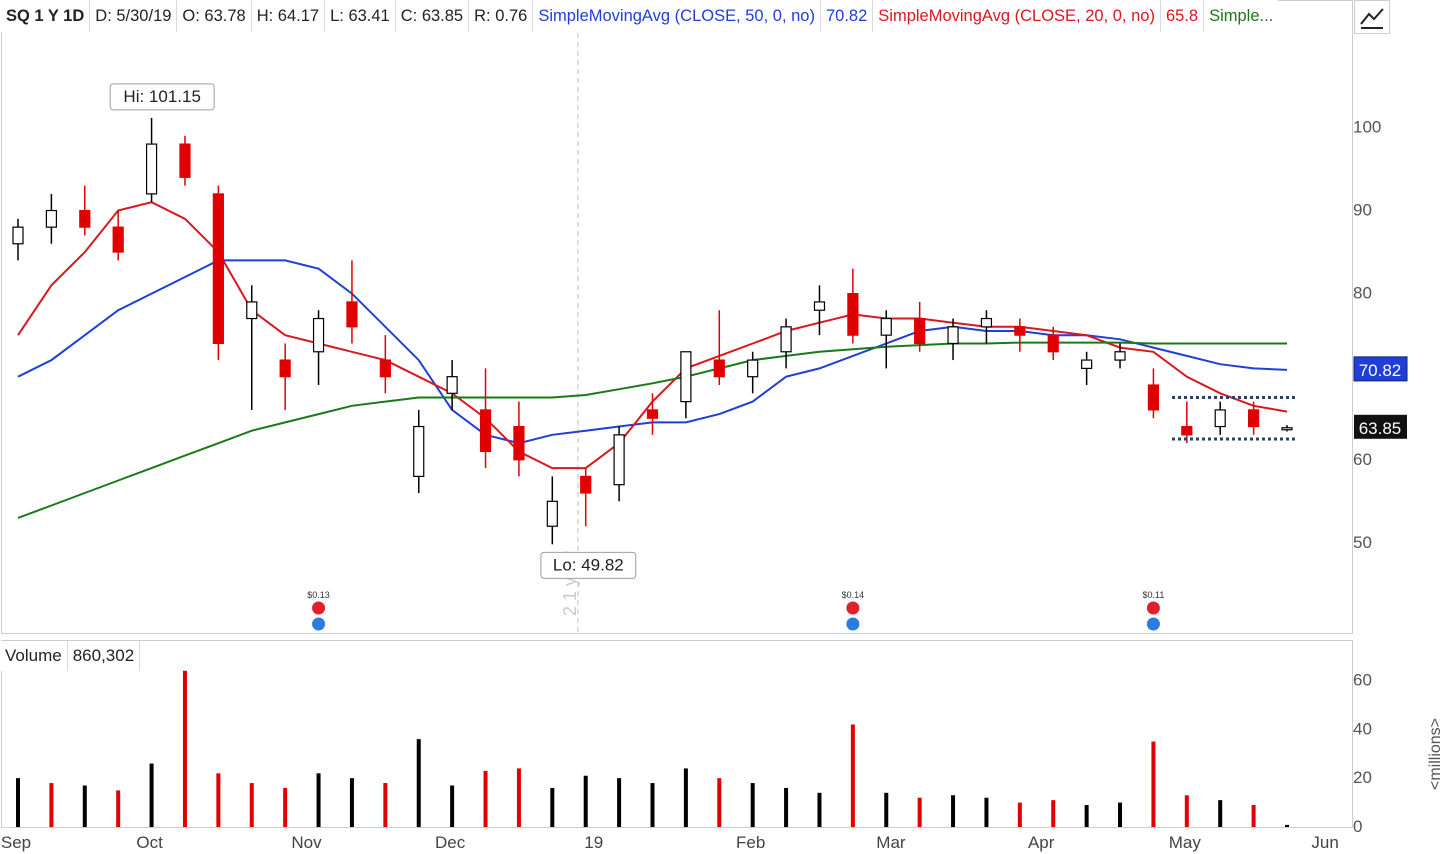  Describe the element at coordinates (891, 842) in the screenshot. I see `x-tick-label: Mar` at that location.